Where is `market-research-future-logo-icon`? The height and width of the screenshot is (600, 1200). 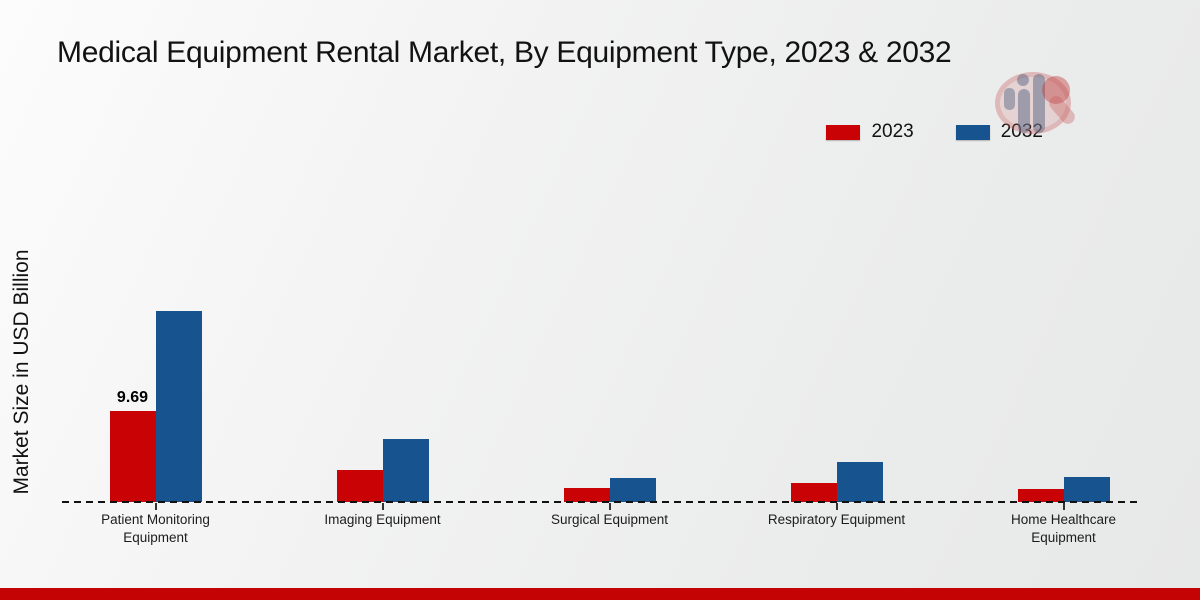 market-research-future-logo-icon is located at coordinates (1040, 103).